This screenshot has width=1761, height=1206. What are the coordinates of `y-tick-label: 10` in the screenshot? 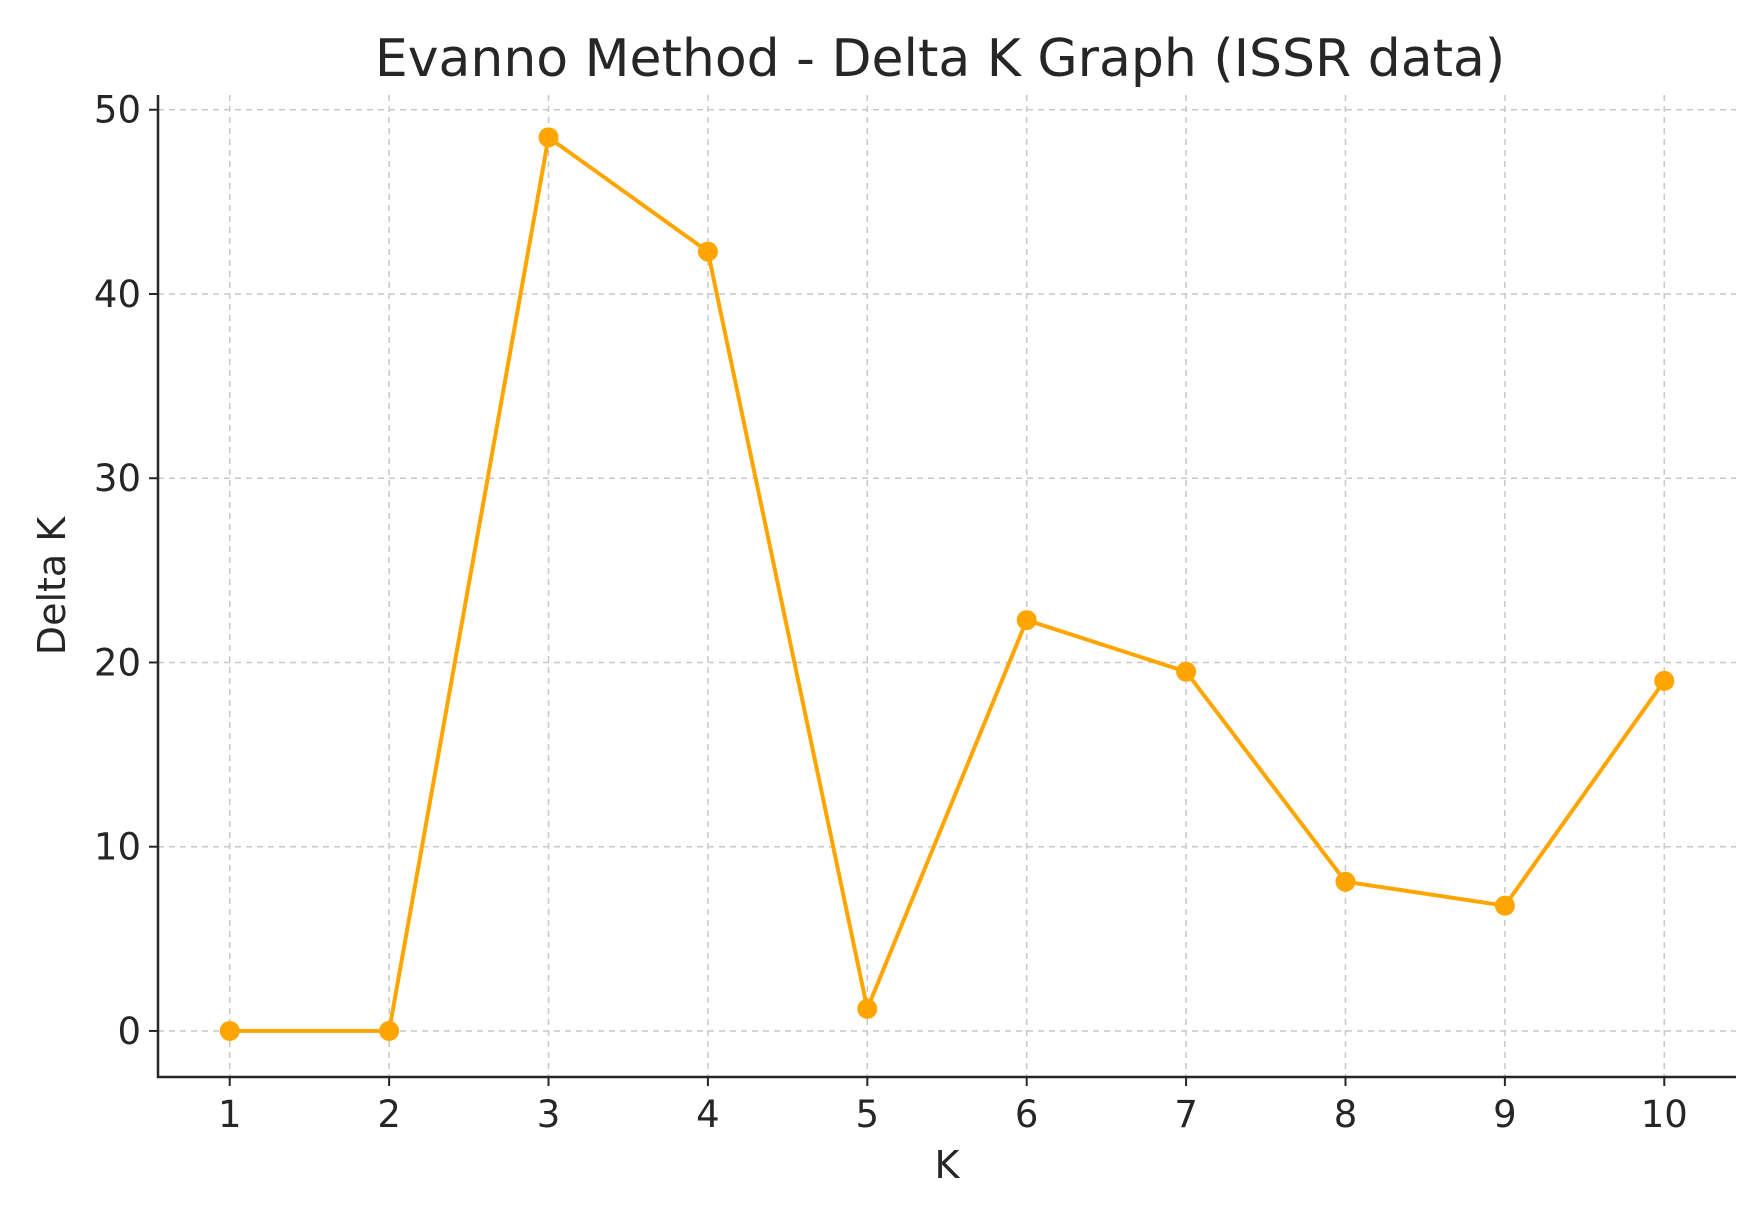 It's located at (117, 847).